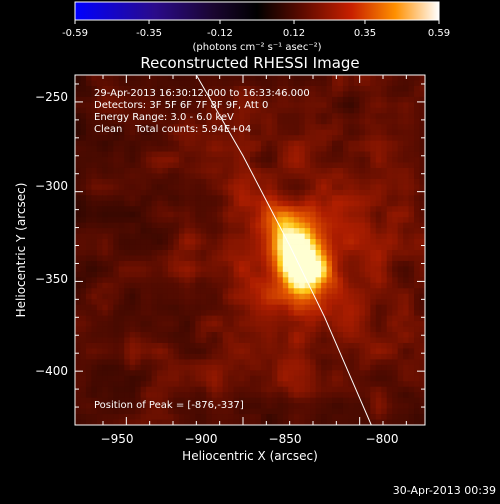 The height and width of the screenshot is (504, 500). Describe the element at coordinates (21, 250) in the screenshot. I see `y-axis-label: Heliocentric Y (arcsec)` at that location.